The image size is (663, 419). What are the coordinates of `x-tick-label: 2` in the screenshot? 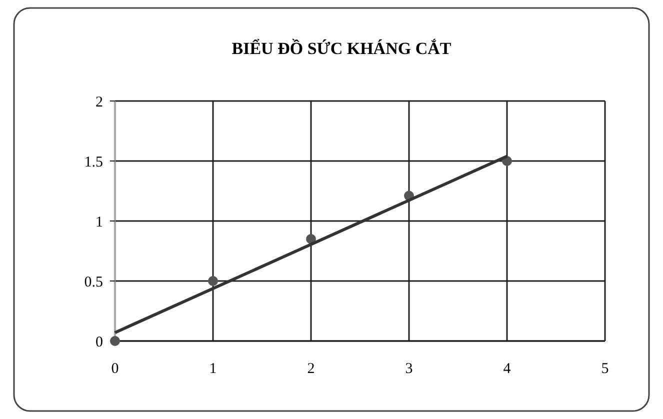 It's located at (311, 369).